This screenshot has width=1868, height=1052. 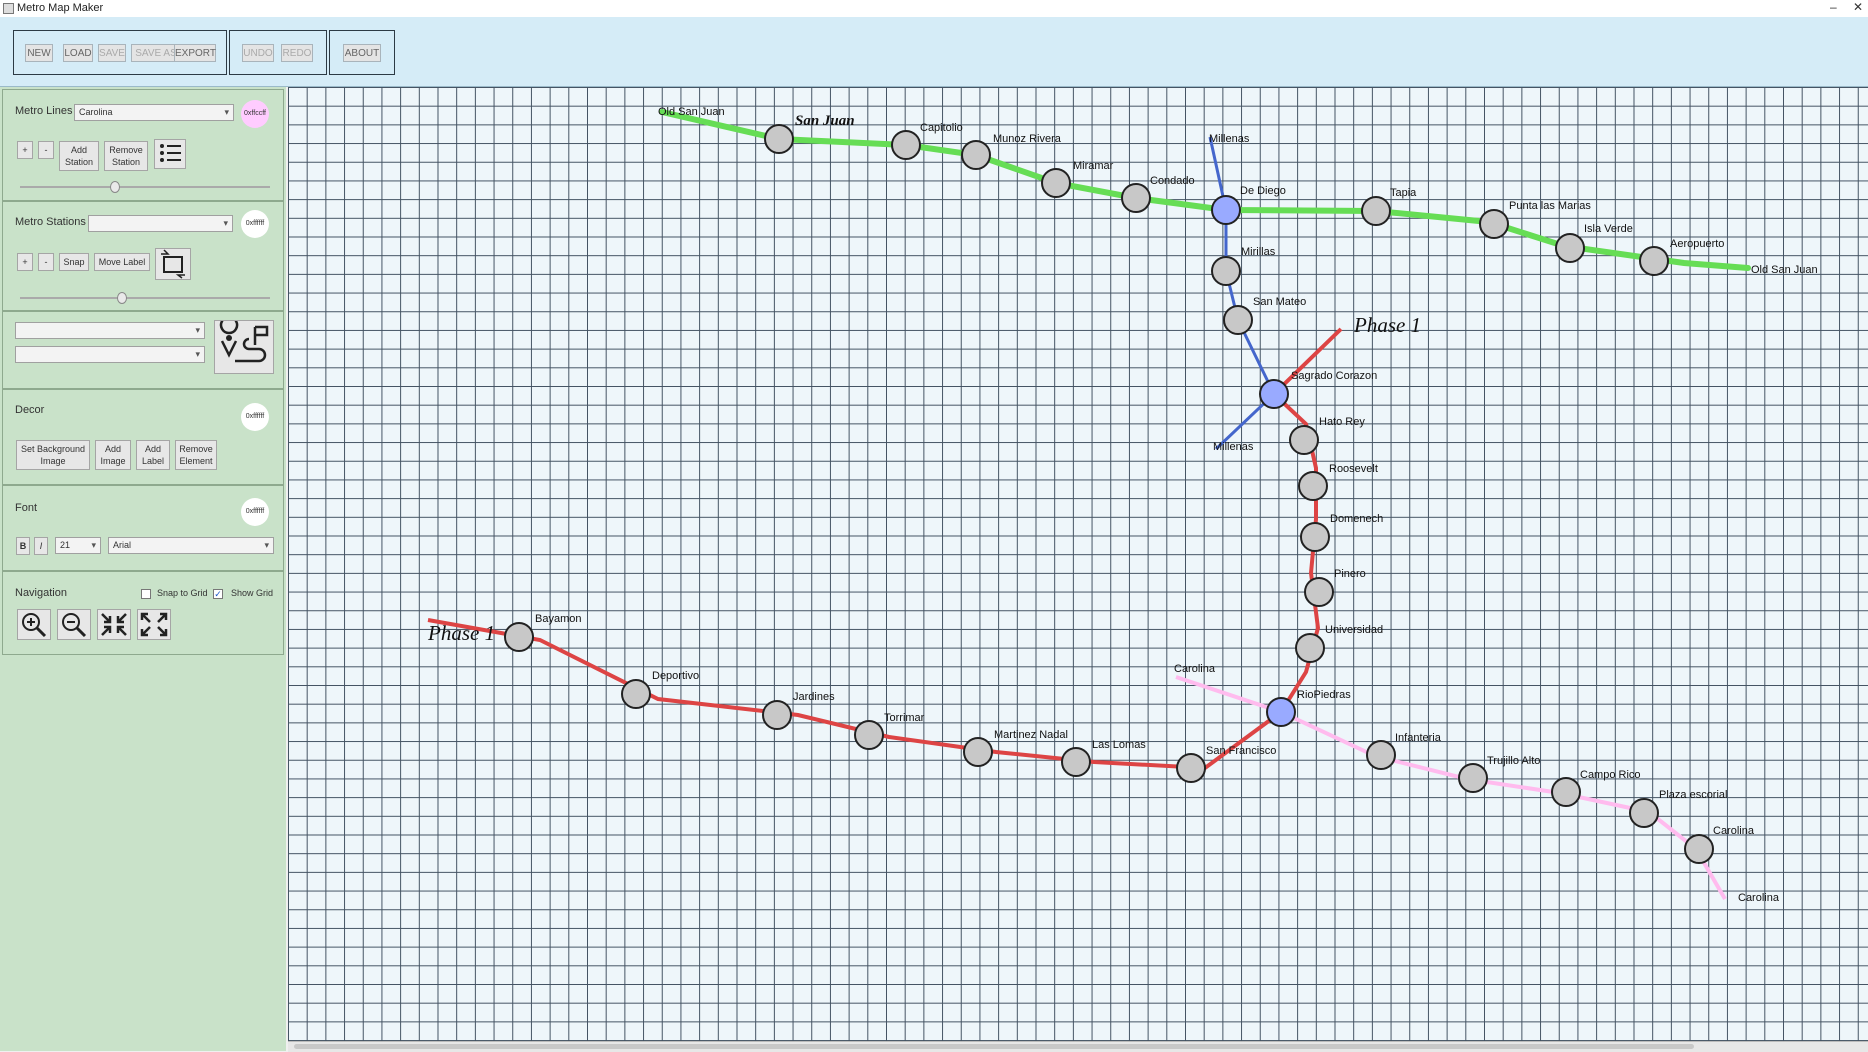 What do you see at coordinates (78, 545) in the screenshot?
I see `font-size-select: 21` at bounding box center [78, 545].